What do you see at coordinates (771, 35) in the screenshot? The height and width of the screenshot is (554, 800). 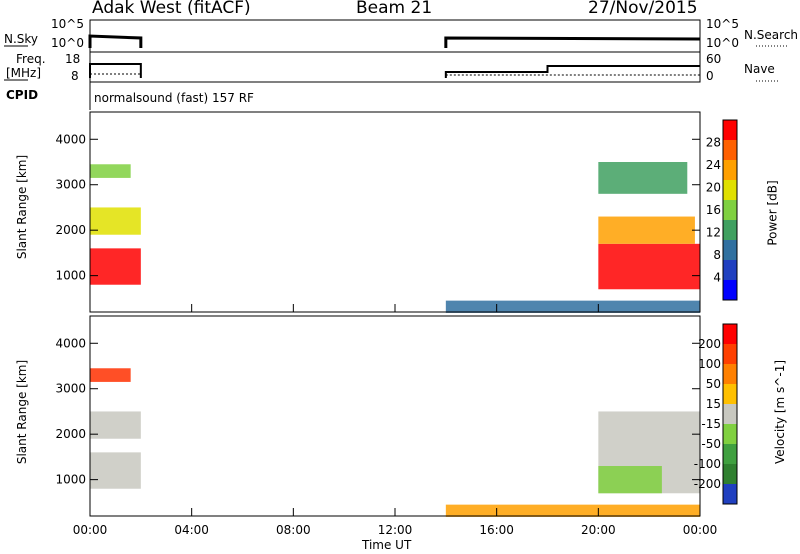 I see `nsearch-label: N.Search` at bounding box center [771, 35].